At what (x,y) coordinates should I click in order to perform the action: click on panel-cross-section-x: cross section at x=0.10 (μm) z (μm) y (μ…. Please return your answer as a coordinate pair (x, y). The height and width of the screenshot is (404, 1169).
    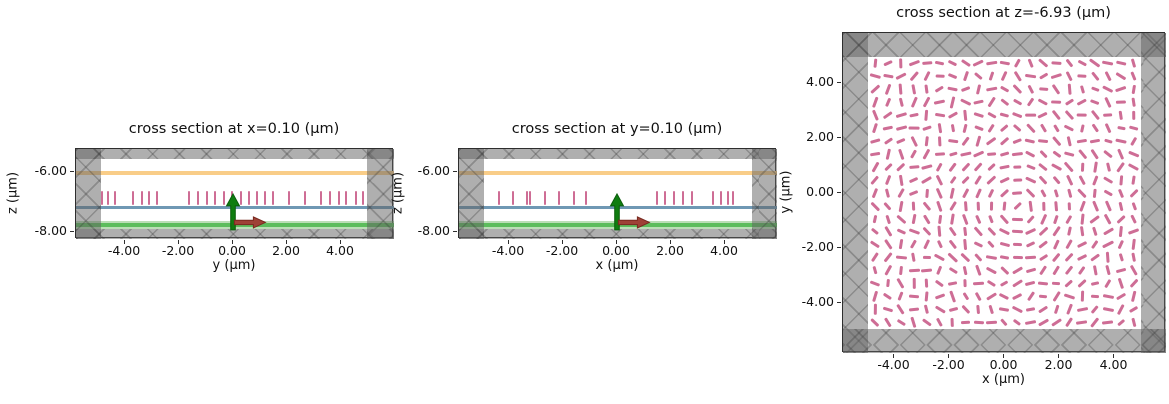
    Looking at the image, I should click on (200, 197).